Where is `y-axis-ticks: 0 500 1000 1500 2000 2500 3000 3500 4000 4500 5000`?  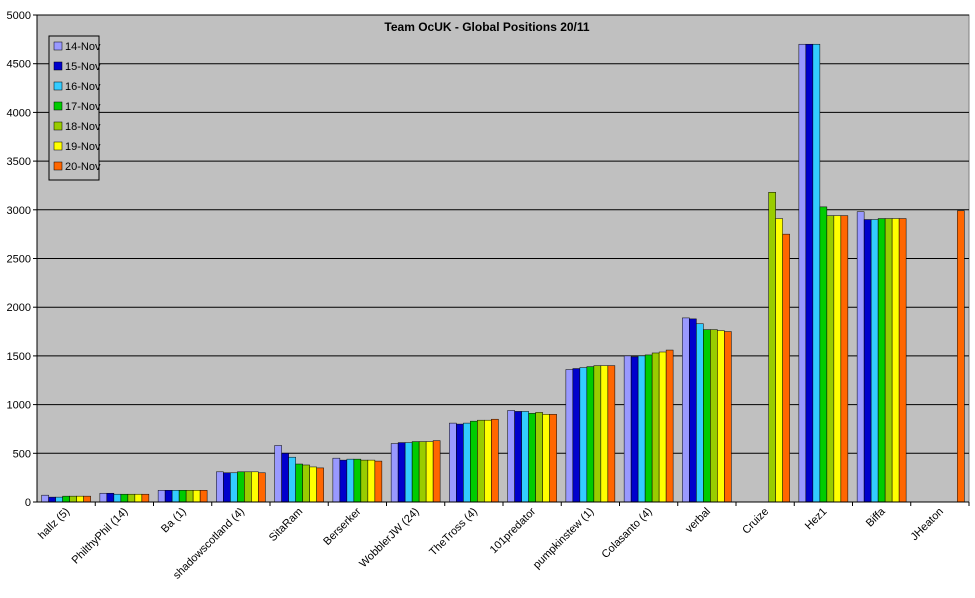 y-axis-ticks: 0 500 1000 1500 2000 2500 3000 3500 4000 4500 5000 is located at coordinates (22, 259).